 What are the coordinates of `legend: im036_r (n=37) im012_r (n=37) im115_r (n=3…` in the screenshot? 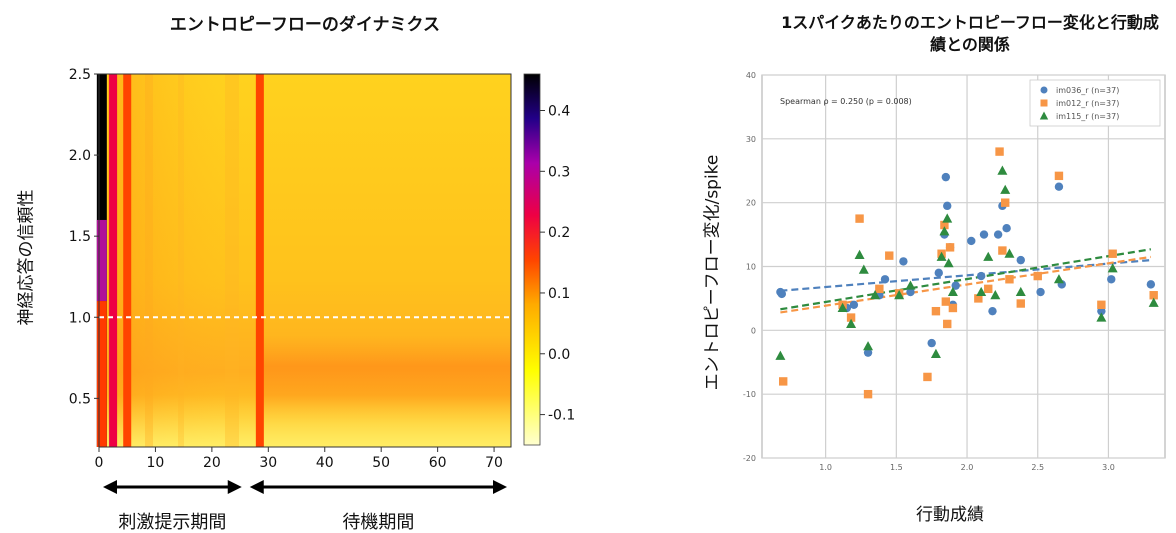 It's located at (1095, 103).